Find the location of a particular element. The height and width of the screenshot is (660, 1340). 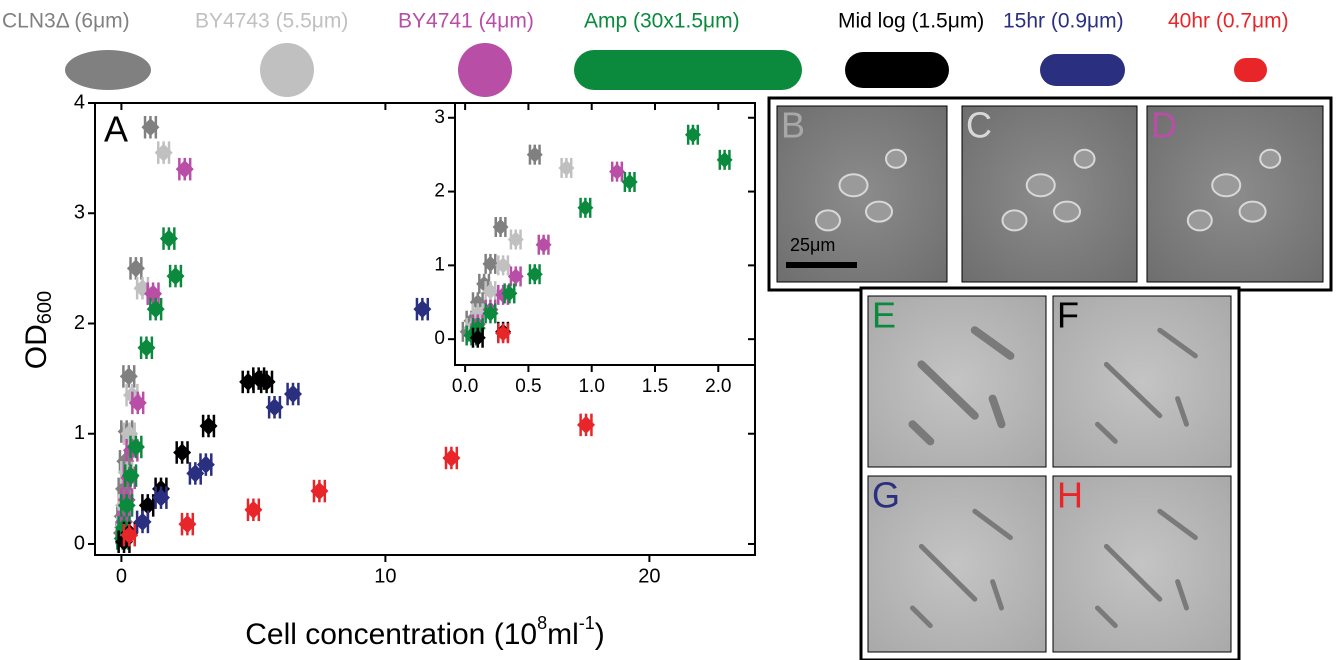

legend-label: 15hr (0.9μm) is located at coordinates (1063, 21).